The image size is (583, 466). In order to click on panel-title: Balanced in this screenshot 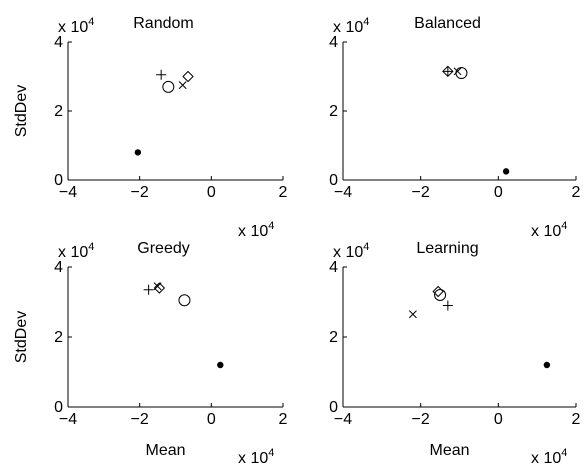, I will do `click(447, 23)`.